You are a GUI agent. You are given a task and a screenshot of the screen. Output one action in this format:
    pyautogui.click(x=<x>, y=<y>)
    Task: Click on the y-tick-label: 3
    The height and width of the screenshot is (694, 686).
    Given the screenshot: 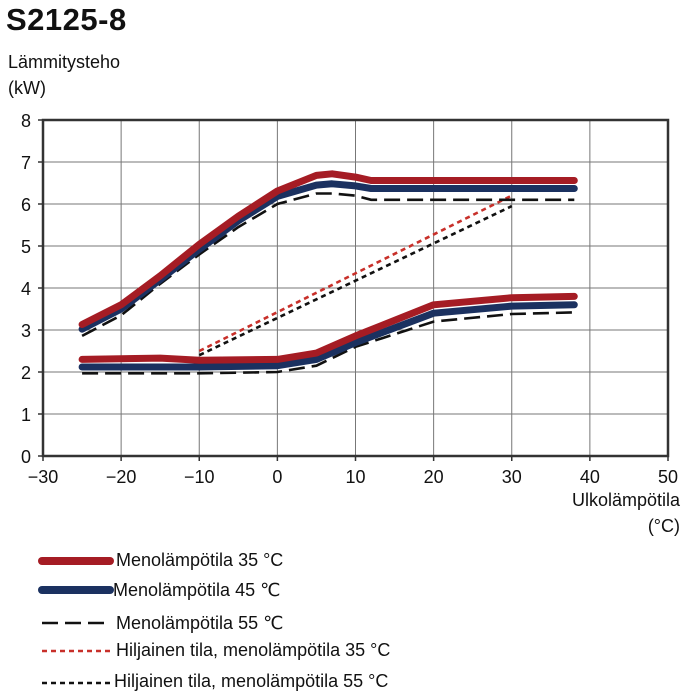 What is the action you would take?
    pyautogui.click(x=26, y=331)
    